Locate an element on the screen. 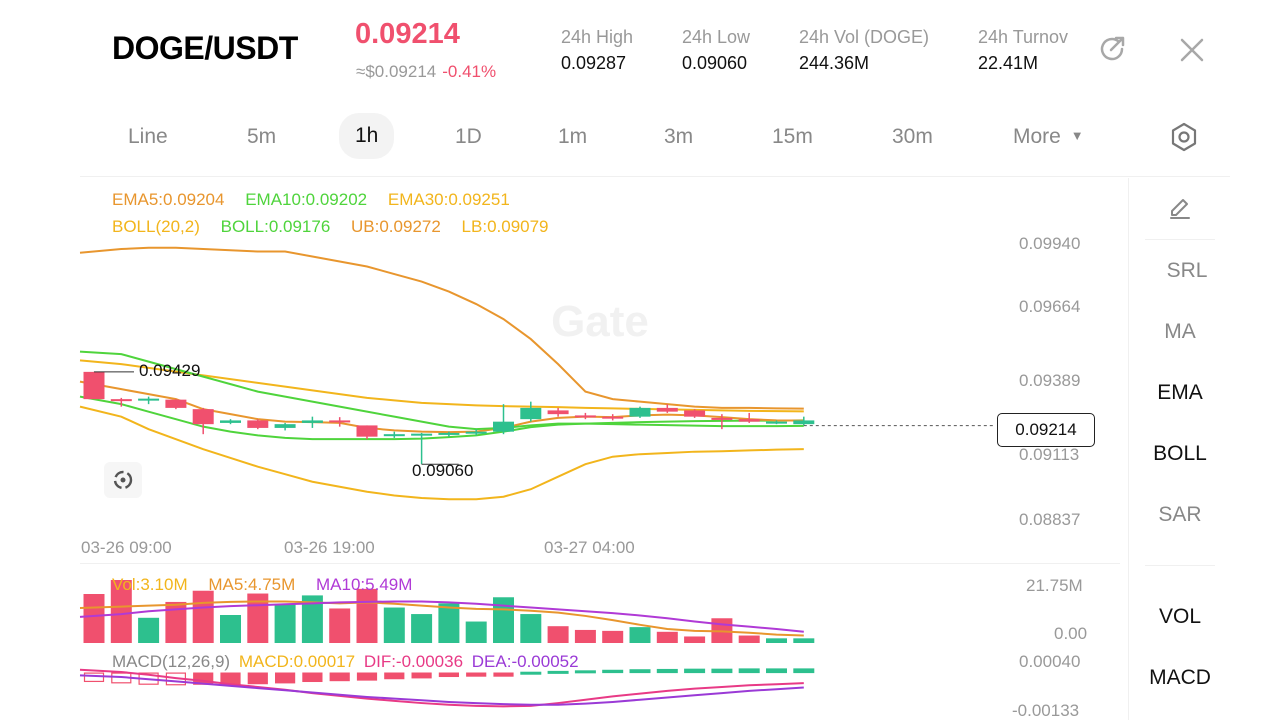 The width and height of the screenshot is (1280, 721). draw-pencil-icon is located at coordinates (1180, 208).